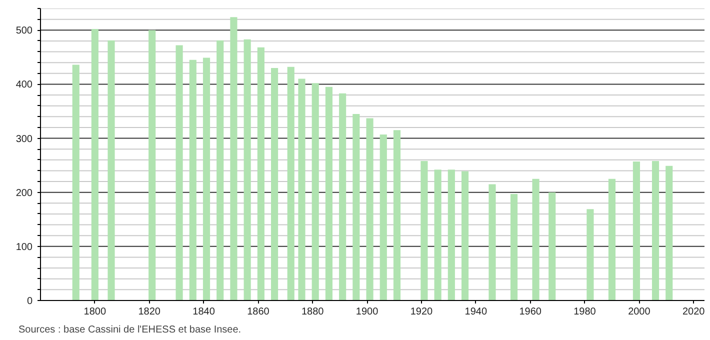 The image size is (710, 340). I want to click on x-tick-label: 1820, so click(149, 312).